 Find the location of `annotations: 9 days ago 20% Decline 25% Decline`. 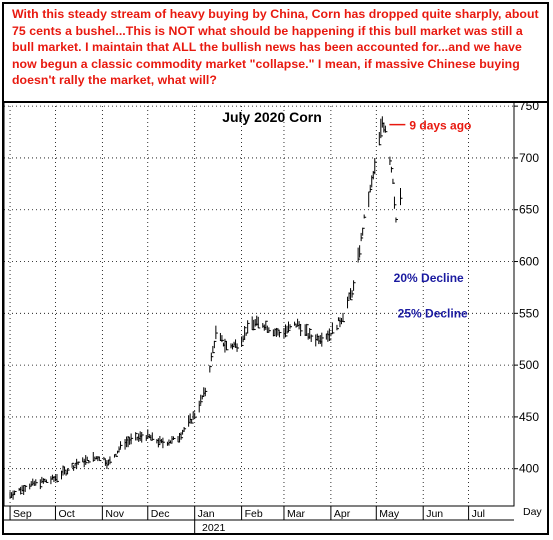

annotations: 9 days ago 20% Decline 25% Decline is located at coordinates (430, 219).